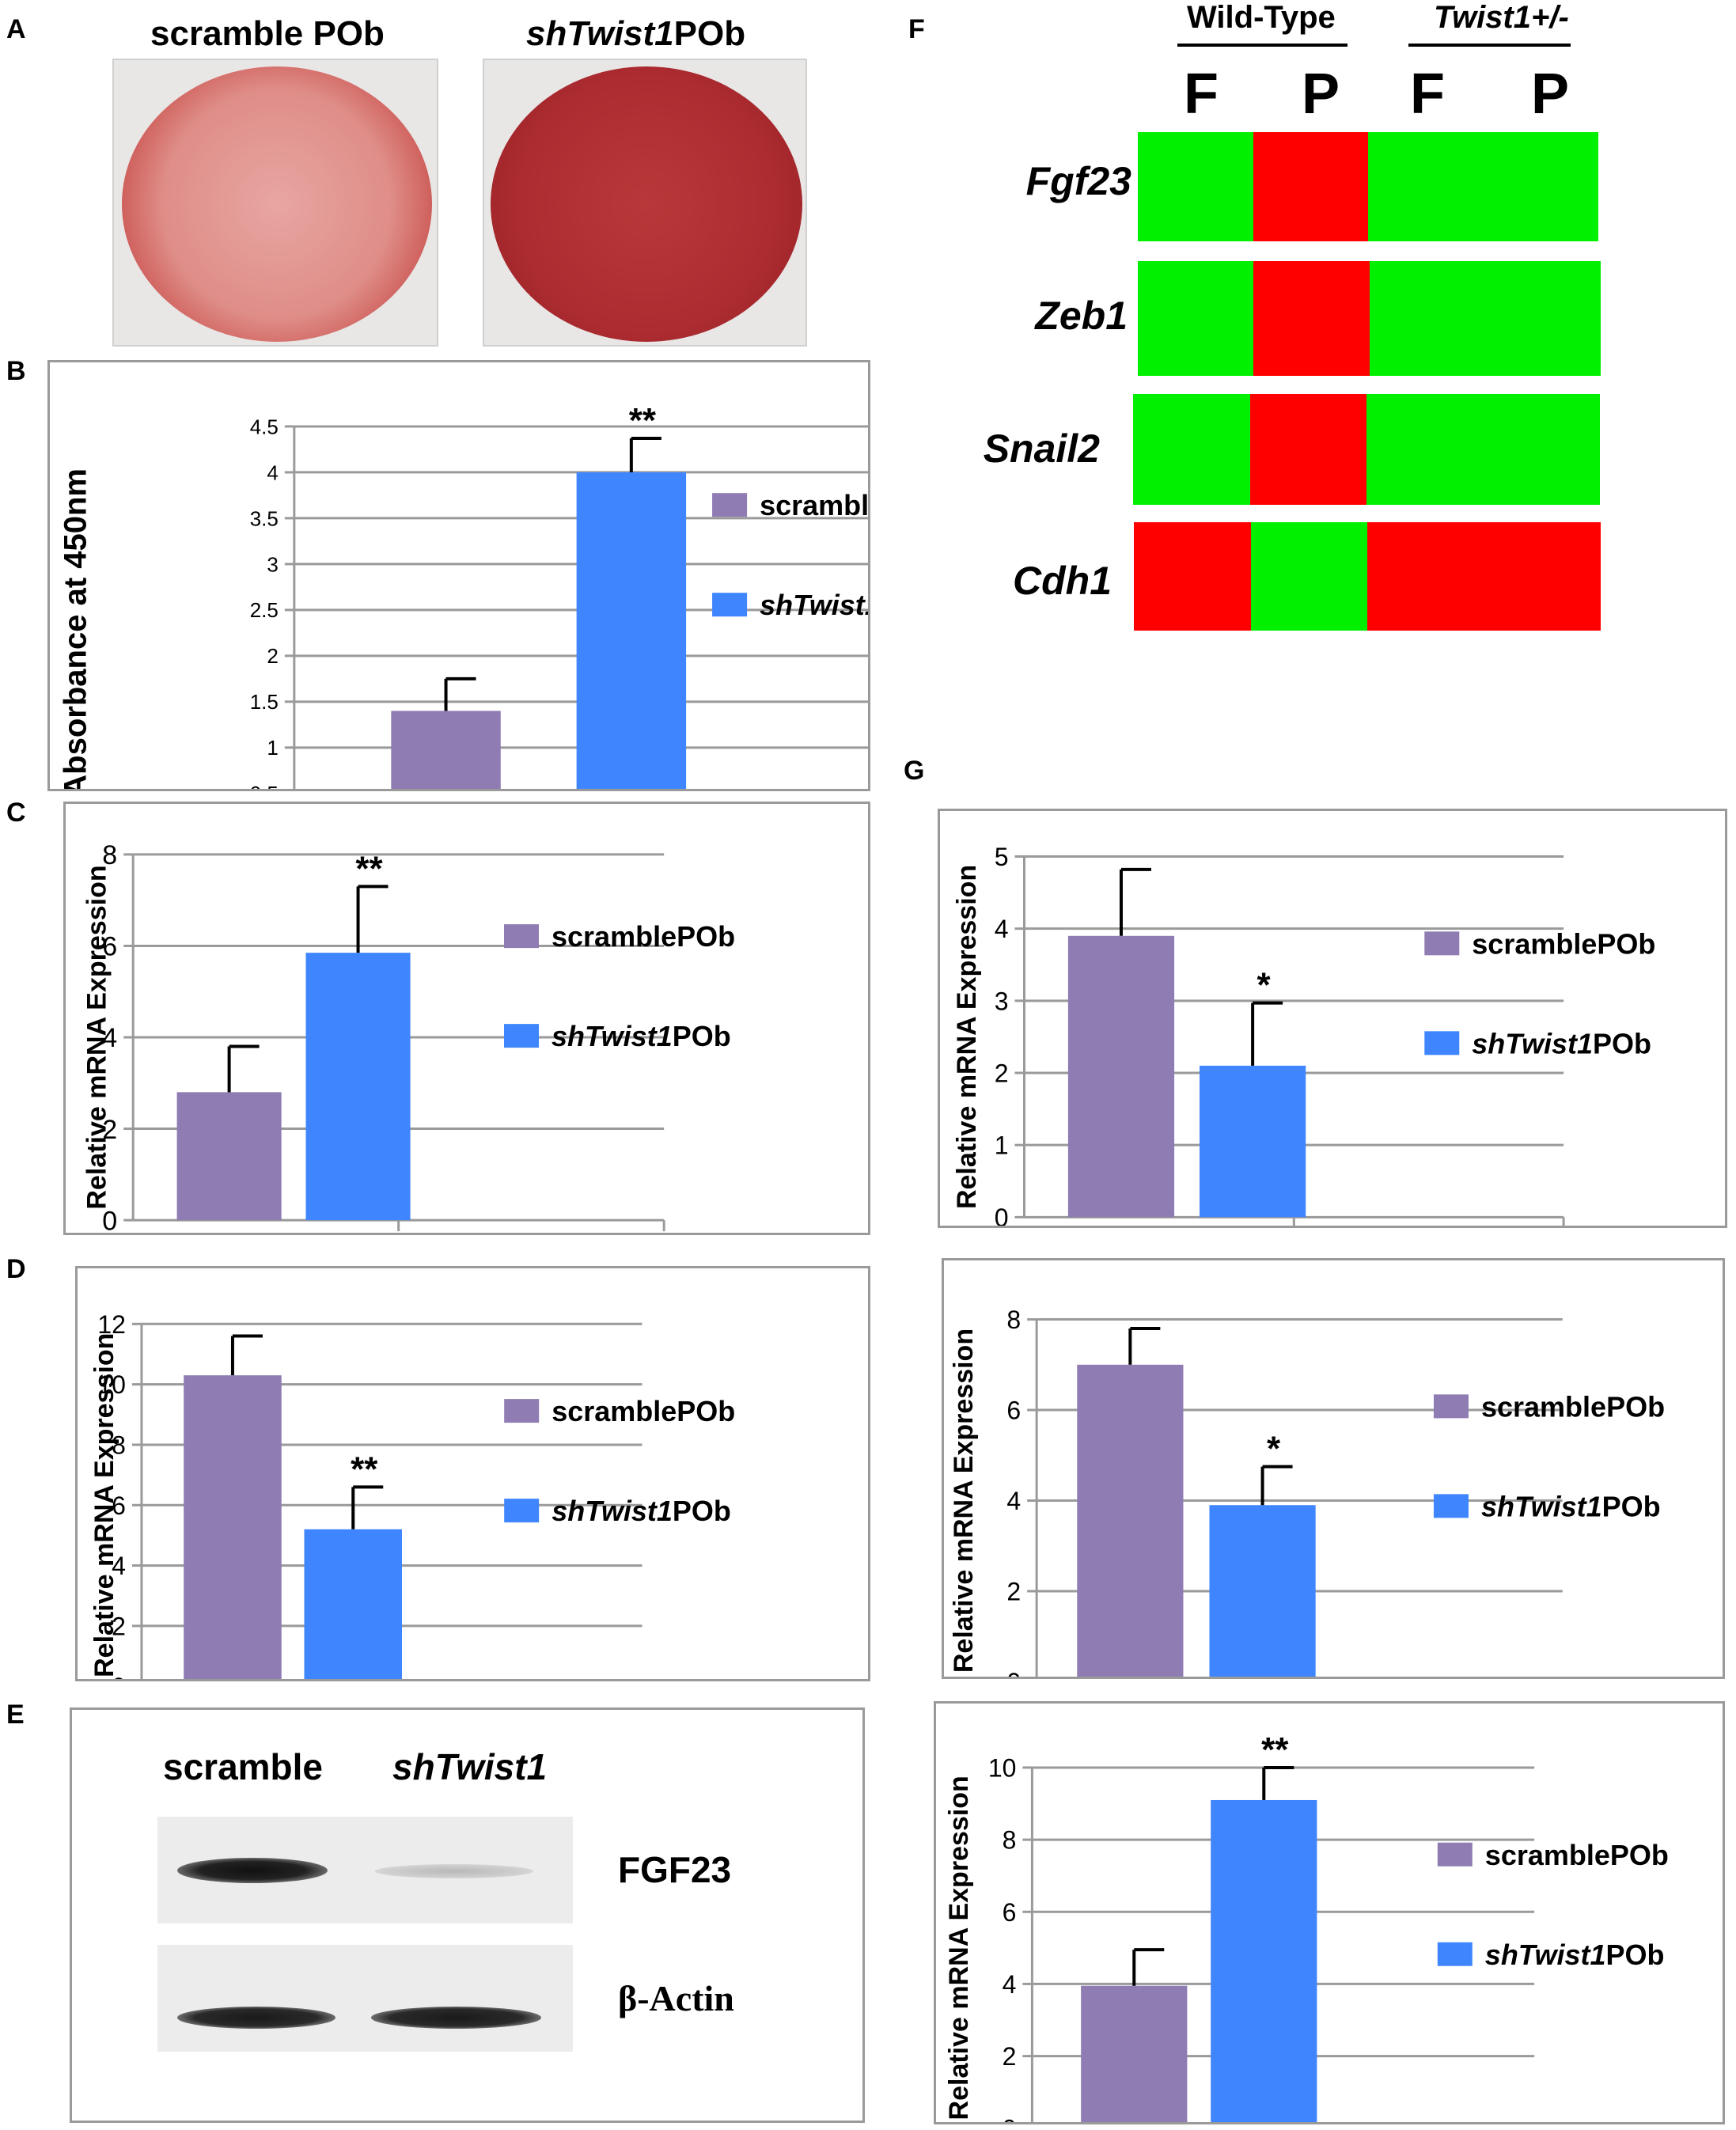 The width and height of the screenshot is (1736, 2130). I want to click on column-label-het-f: F, so click(1427, 94).